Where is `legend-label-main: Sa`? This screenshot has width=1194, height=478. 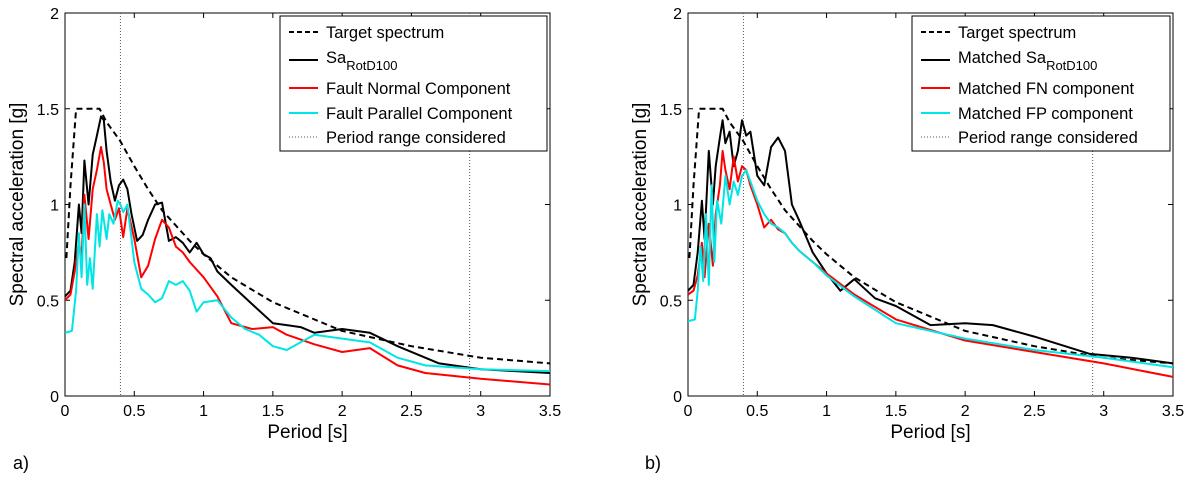
legend-label-main: Sa is located at coordinates (336, 58).